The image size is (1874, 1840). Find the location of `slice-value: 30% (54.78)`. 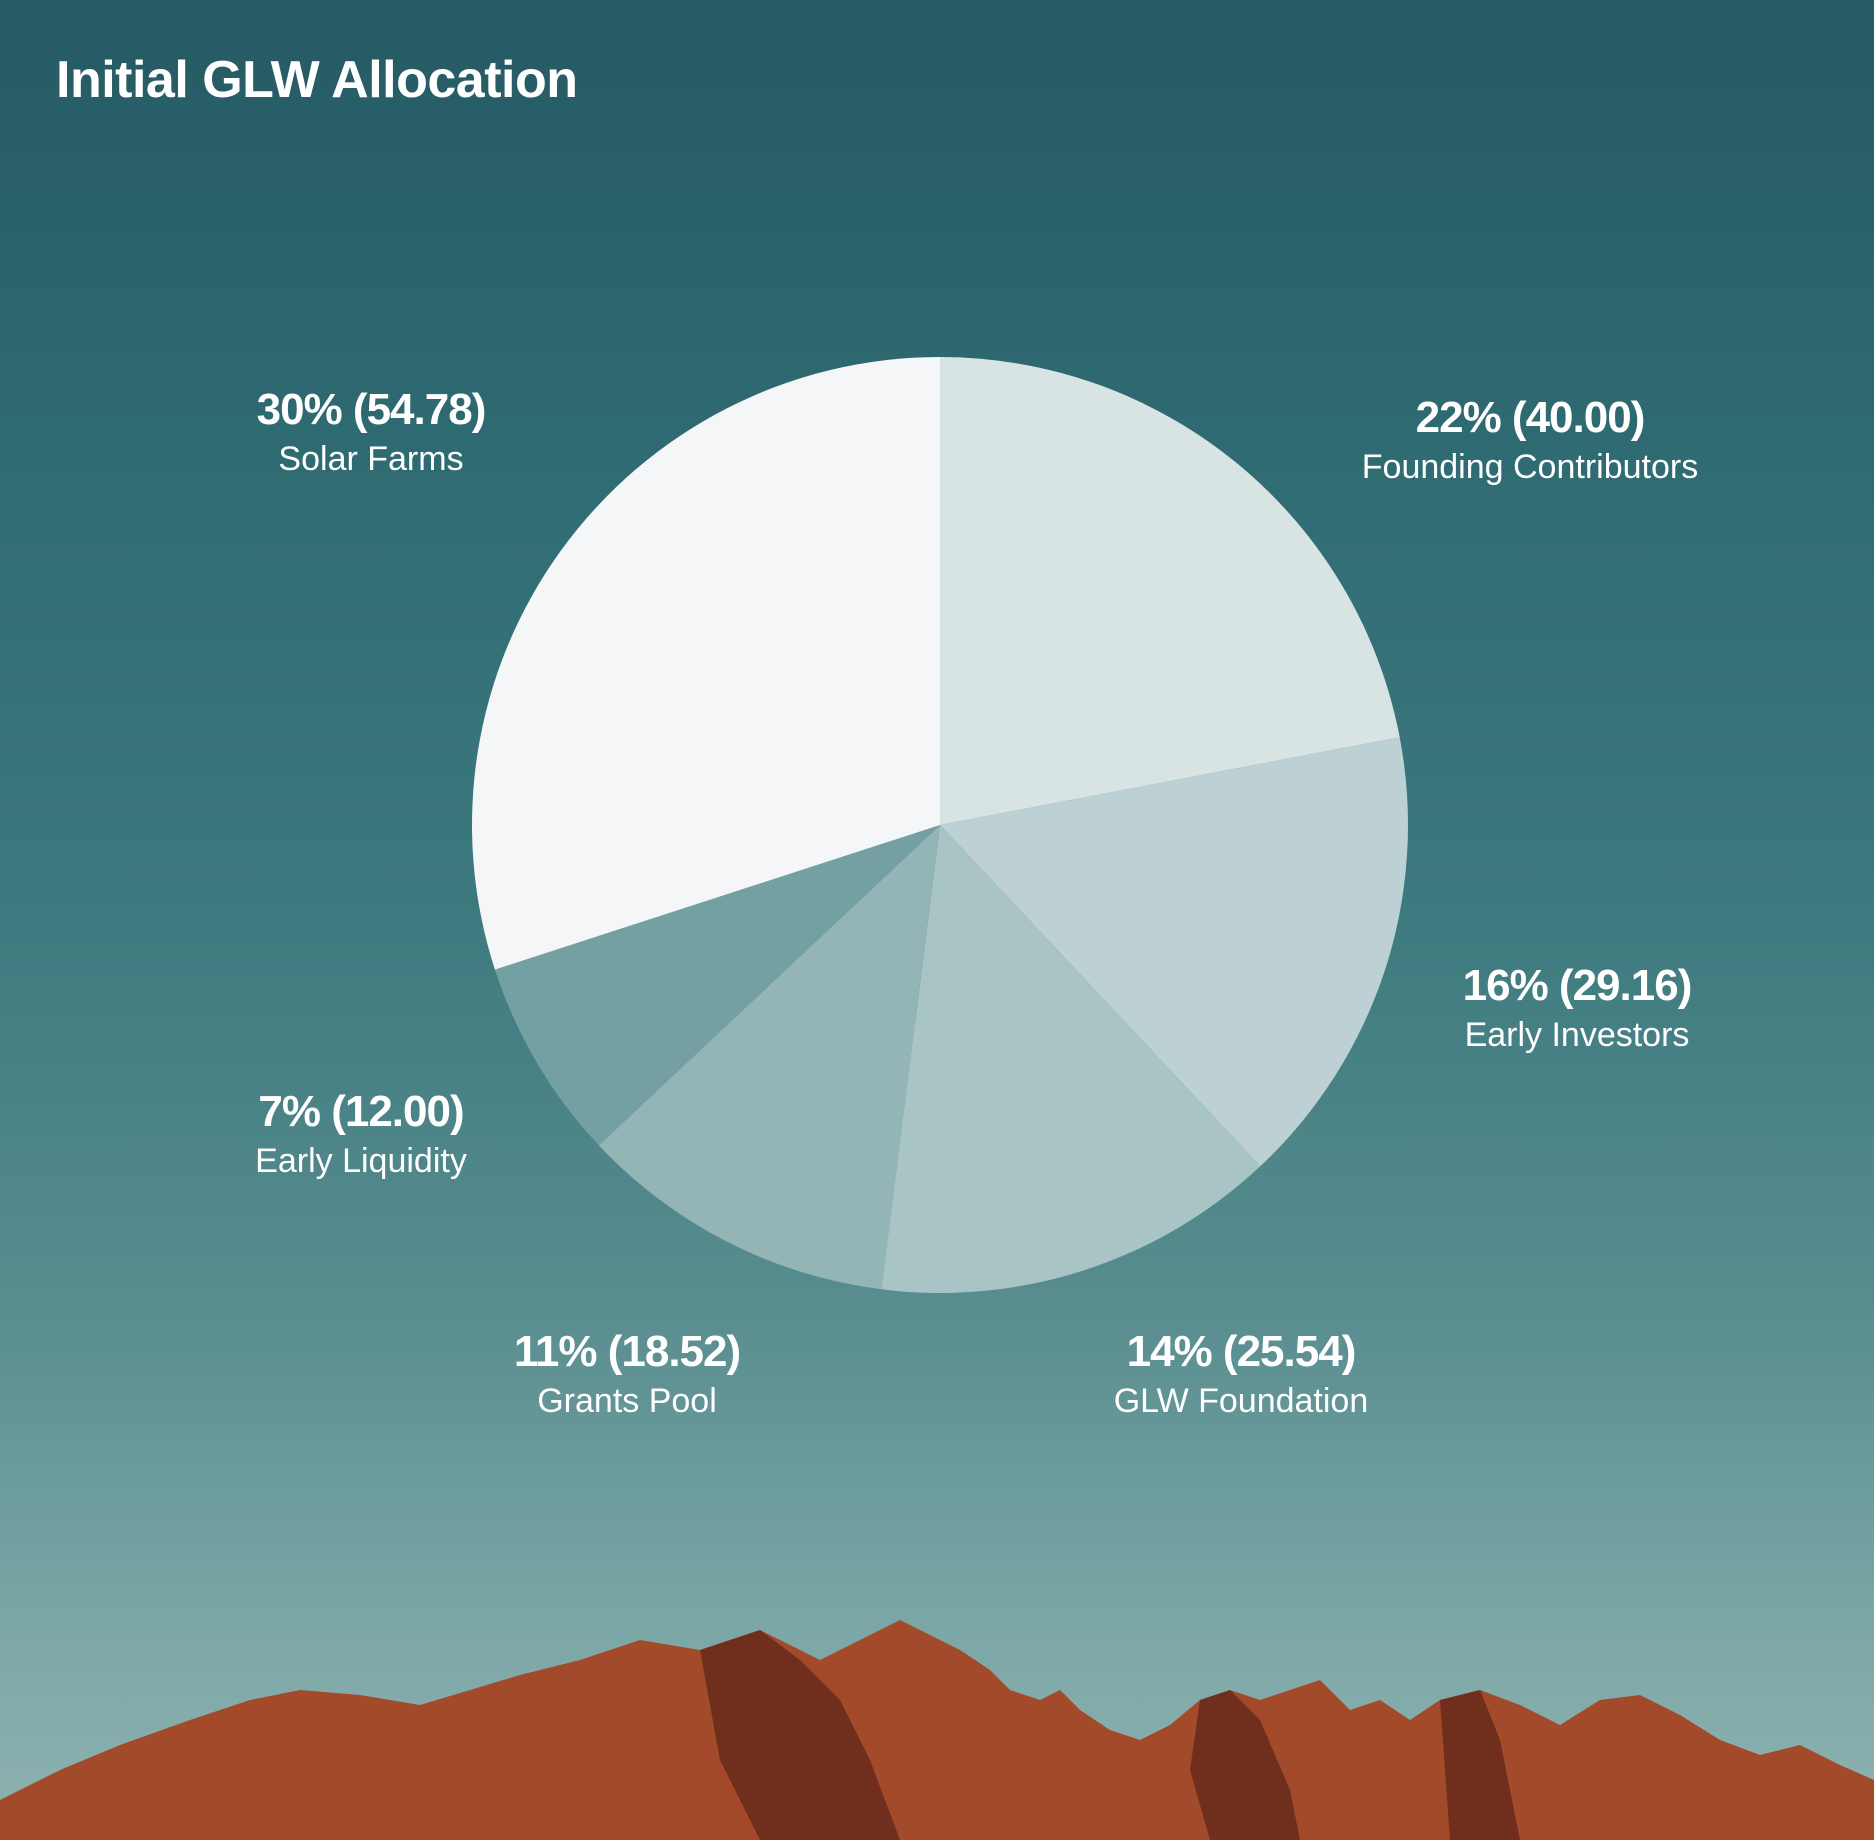

slice-value: 30% (54.78) is located at coordinates (371, 409).